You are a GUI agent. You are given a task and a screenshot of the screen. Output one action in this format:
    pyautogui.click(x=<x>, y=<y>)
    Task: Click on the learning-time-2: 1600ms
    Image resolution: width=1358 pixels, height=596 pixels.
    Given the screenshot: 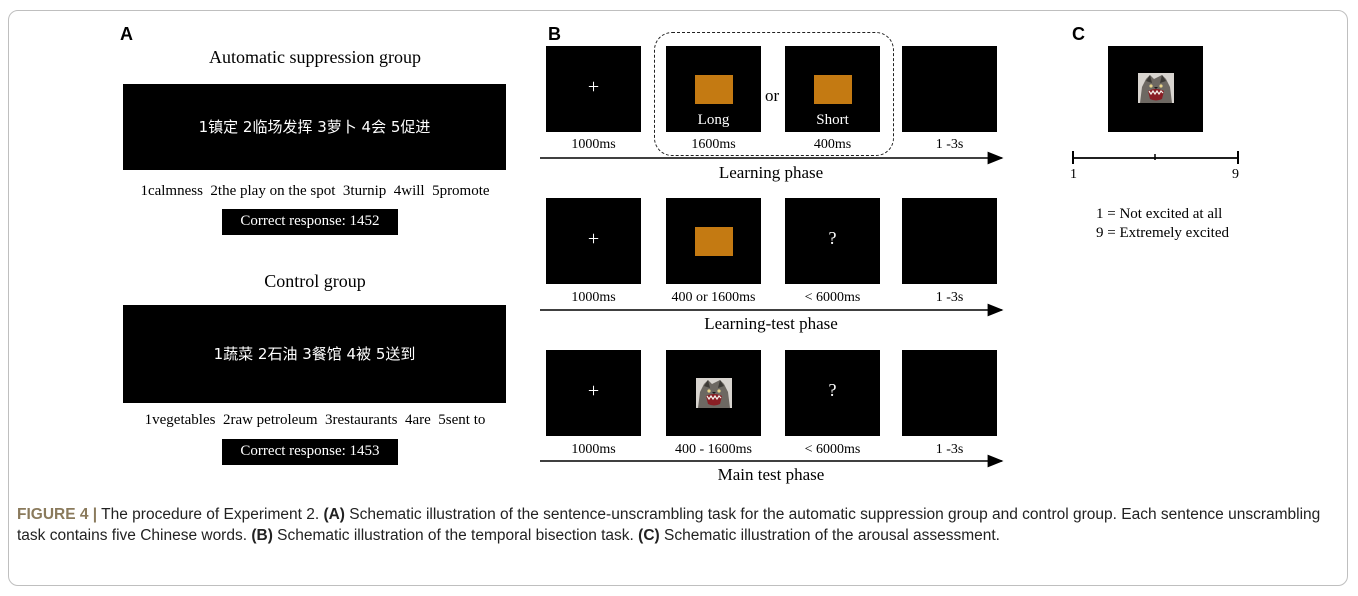 What is the action you would take?
    pyautogui.click(x=713, y=144)
    